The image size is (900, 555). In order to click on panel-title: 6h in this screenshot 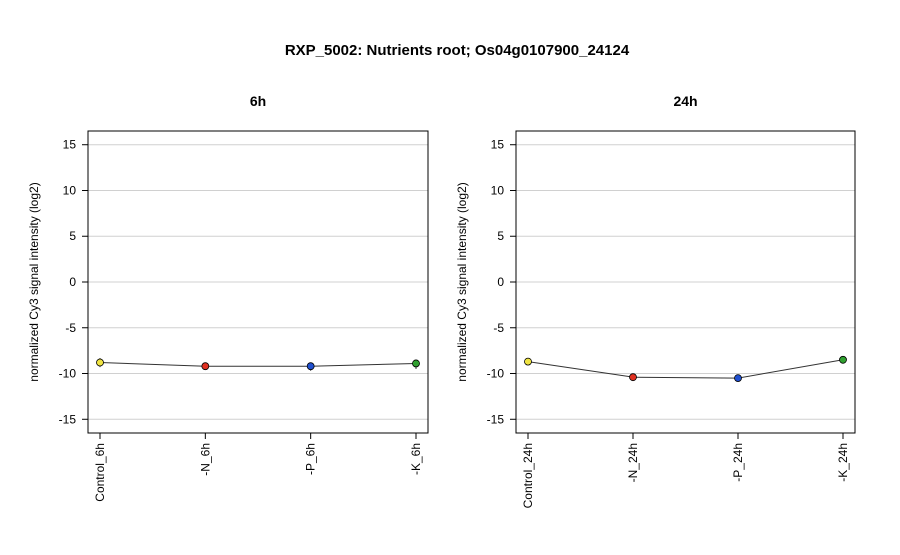, I will do `click(258, 101)`.